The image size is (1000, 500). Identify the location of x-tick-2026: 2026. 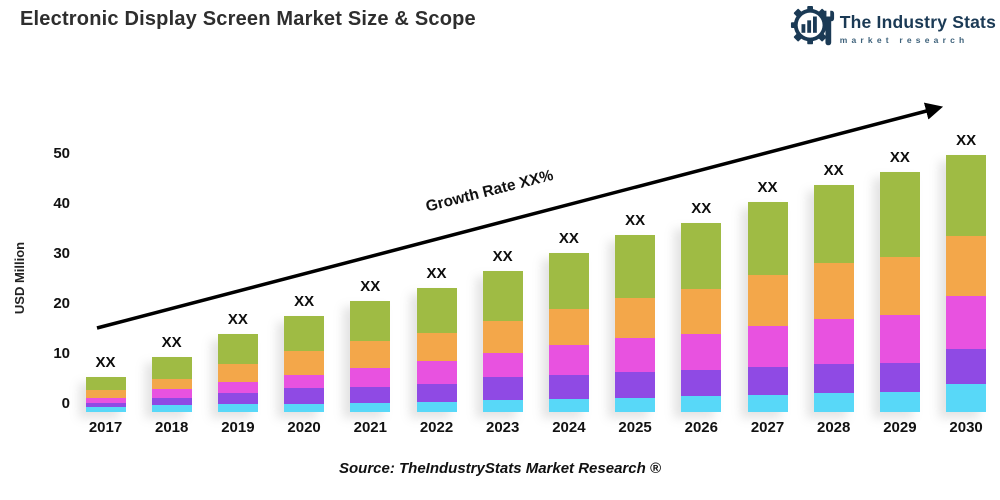
(701, 427).